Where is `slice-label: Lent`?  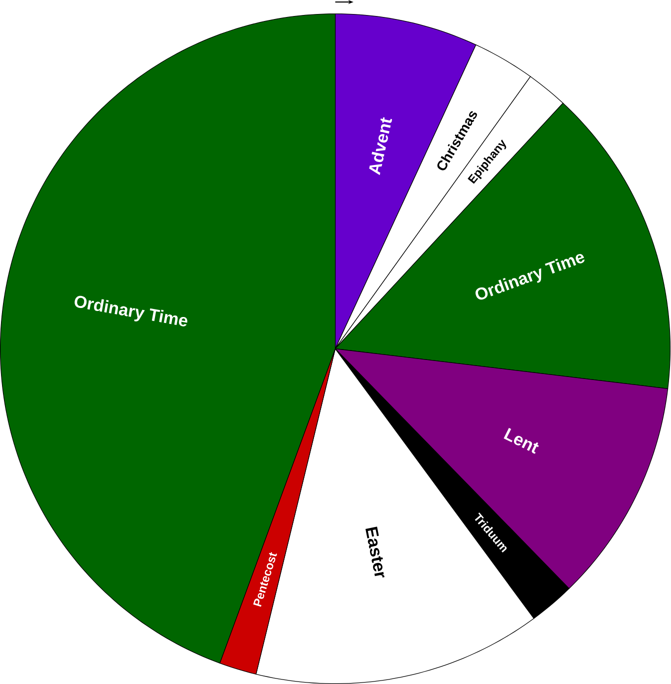
slice-label: Lent is located at coordinates (522, 441).